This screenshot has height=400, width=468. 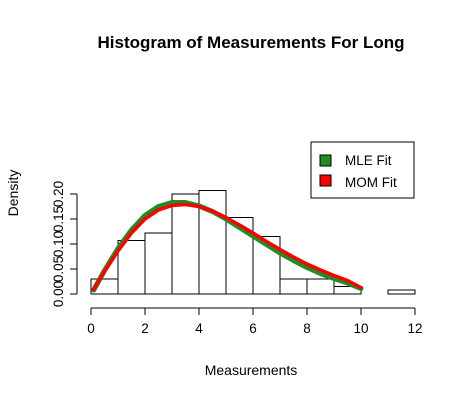 I want to click on x-tick-label: 6, so click(x=253, y=328).